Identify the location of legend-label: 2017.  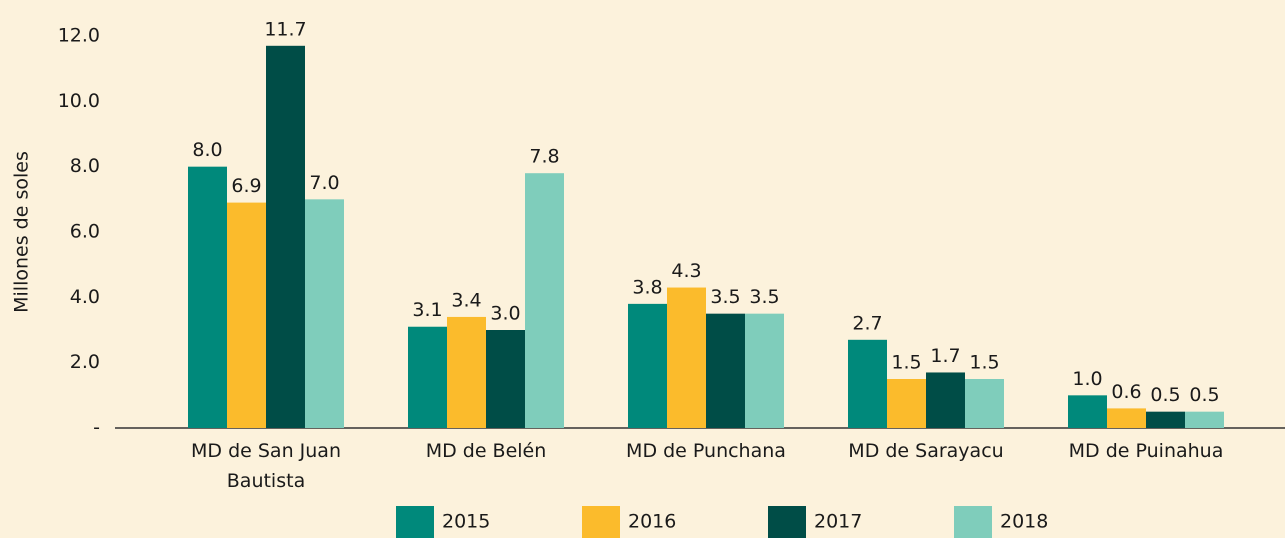
(838, 522).